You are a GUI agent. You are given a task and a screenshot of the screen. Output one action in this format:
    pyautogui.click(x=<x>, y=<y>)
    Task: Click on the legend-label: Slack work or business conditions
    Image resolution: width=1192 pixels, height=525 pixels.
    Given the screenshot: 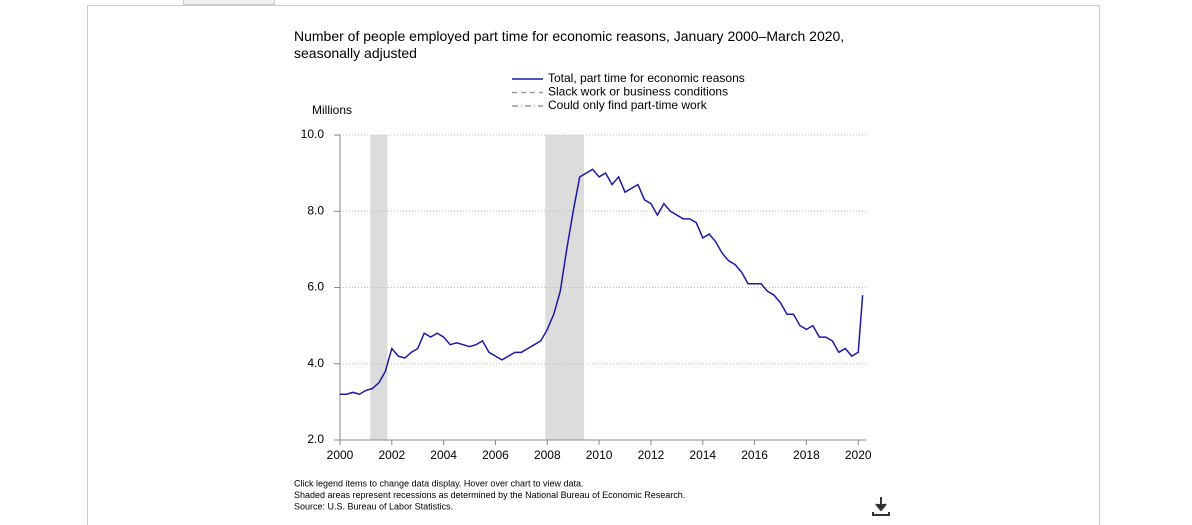 What is the action you would take?
    pyautogui.click(x=638, y=92)
    